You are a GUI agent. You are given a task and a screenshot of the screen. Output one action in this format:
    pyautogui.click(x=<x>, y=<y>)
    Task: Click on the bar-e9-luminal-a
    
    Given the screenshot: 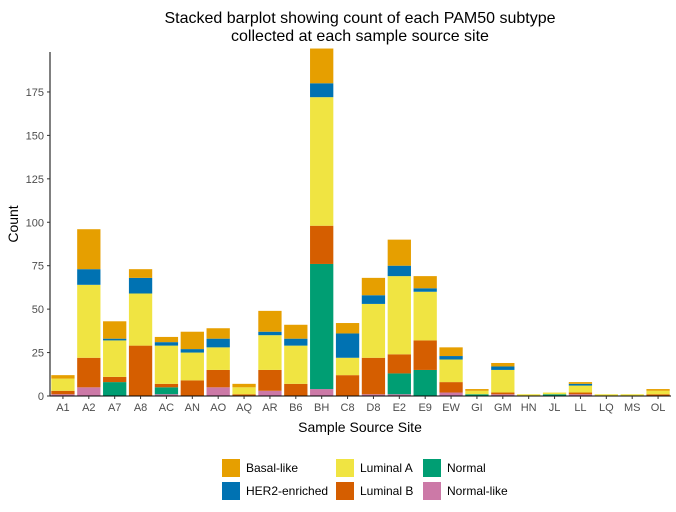 What is the action you would take?
    pyautogui.click(x=425, y=316)
    